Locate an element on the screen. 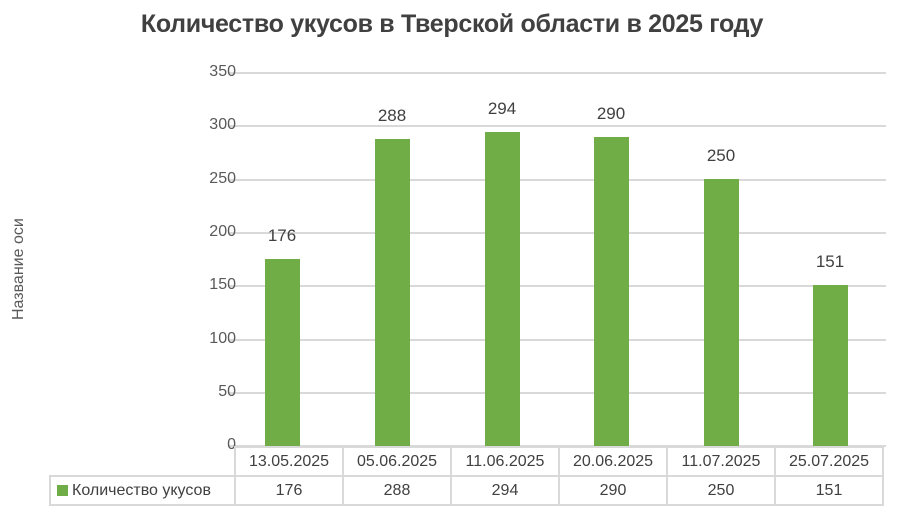  y-tick-300: 300 is located at coordinates (222, 124).